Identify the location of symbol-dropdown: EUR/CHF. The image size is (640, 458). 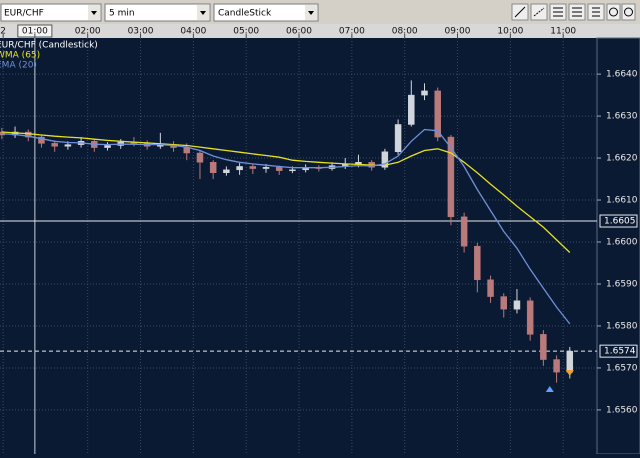
(51, 12).